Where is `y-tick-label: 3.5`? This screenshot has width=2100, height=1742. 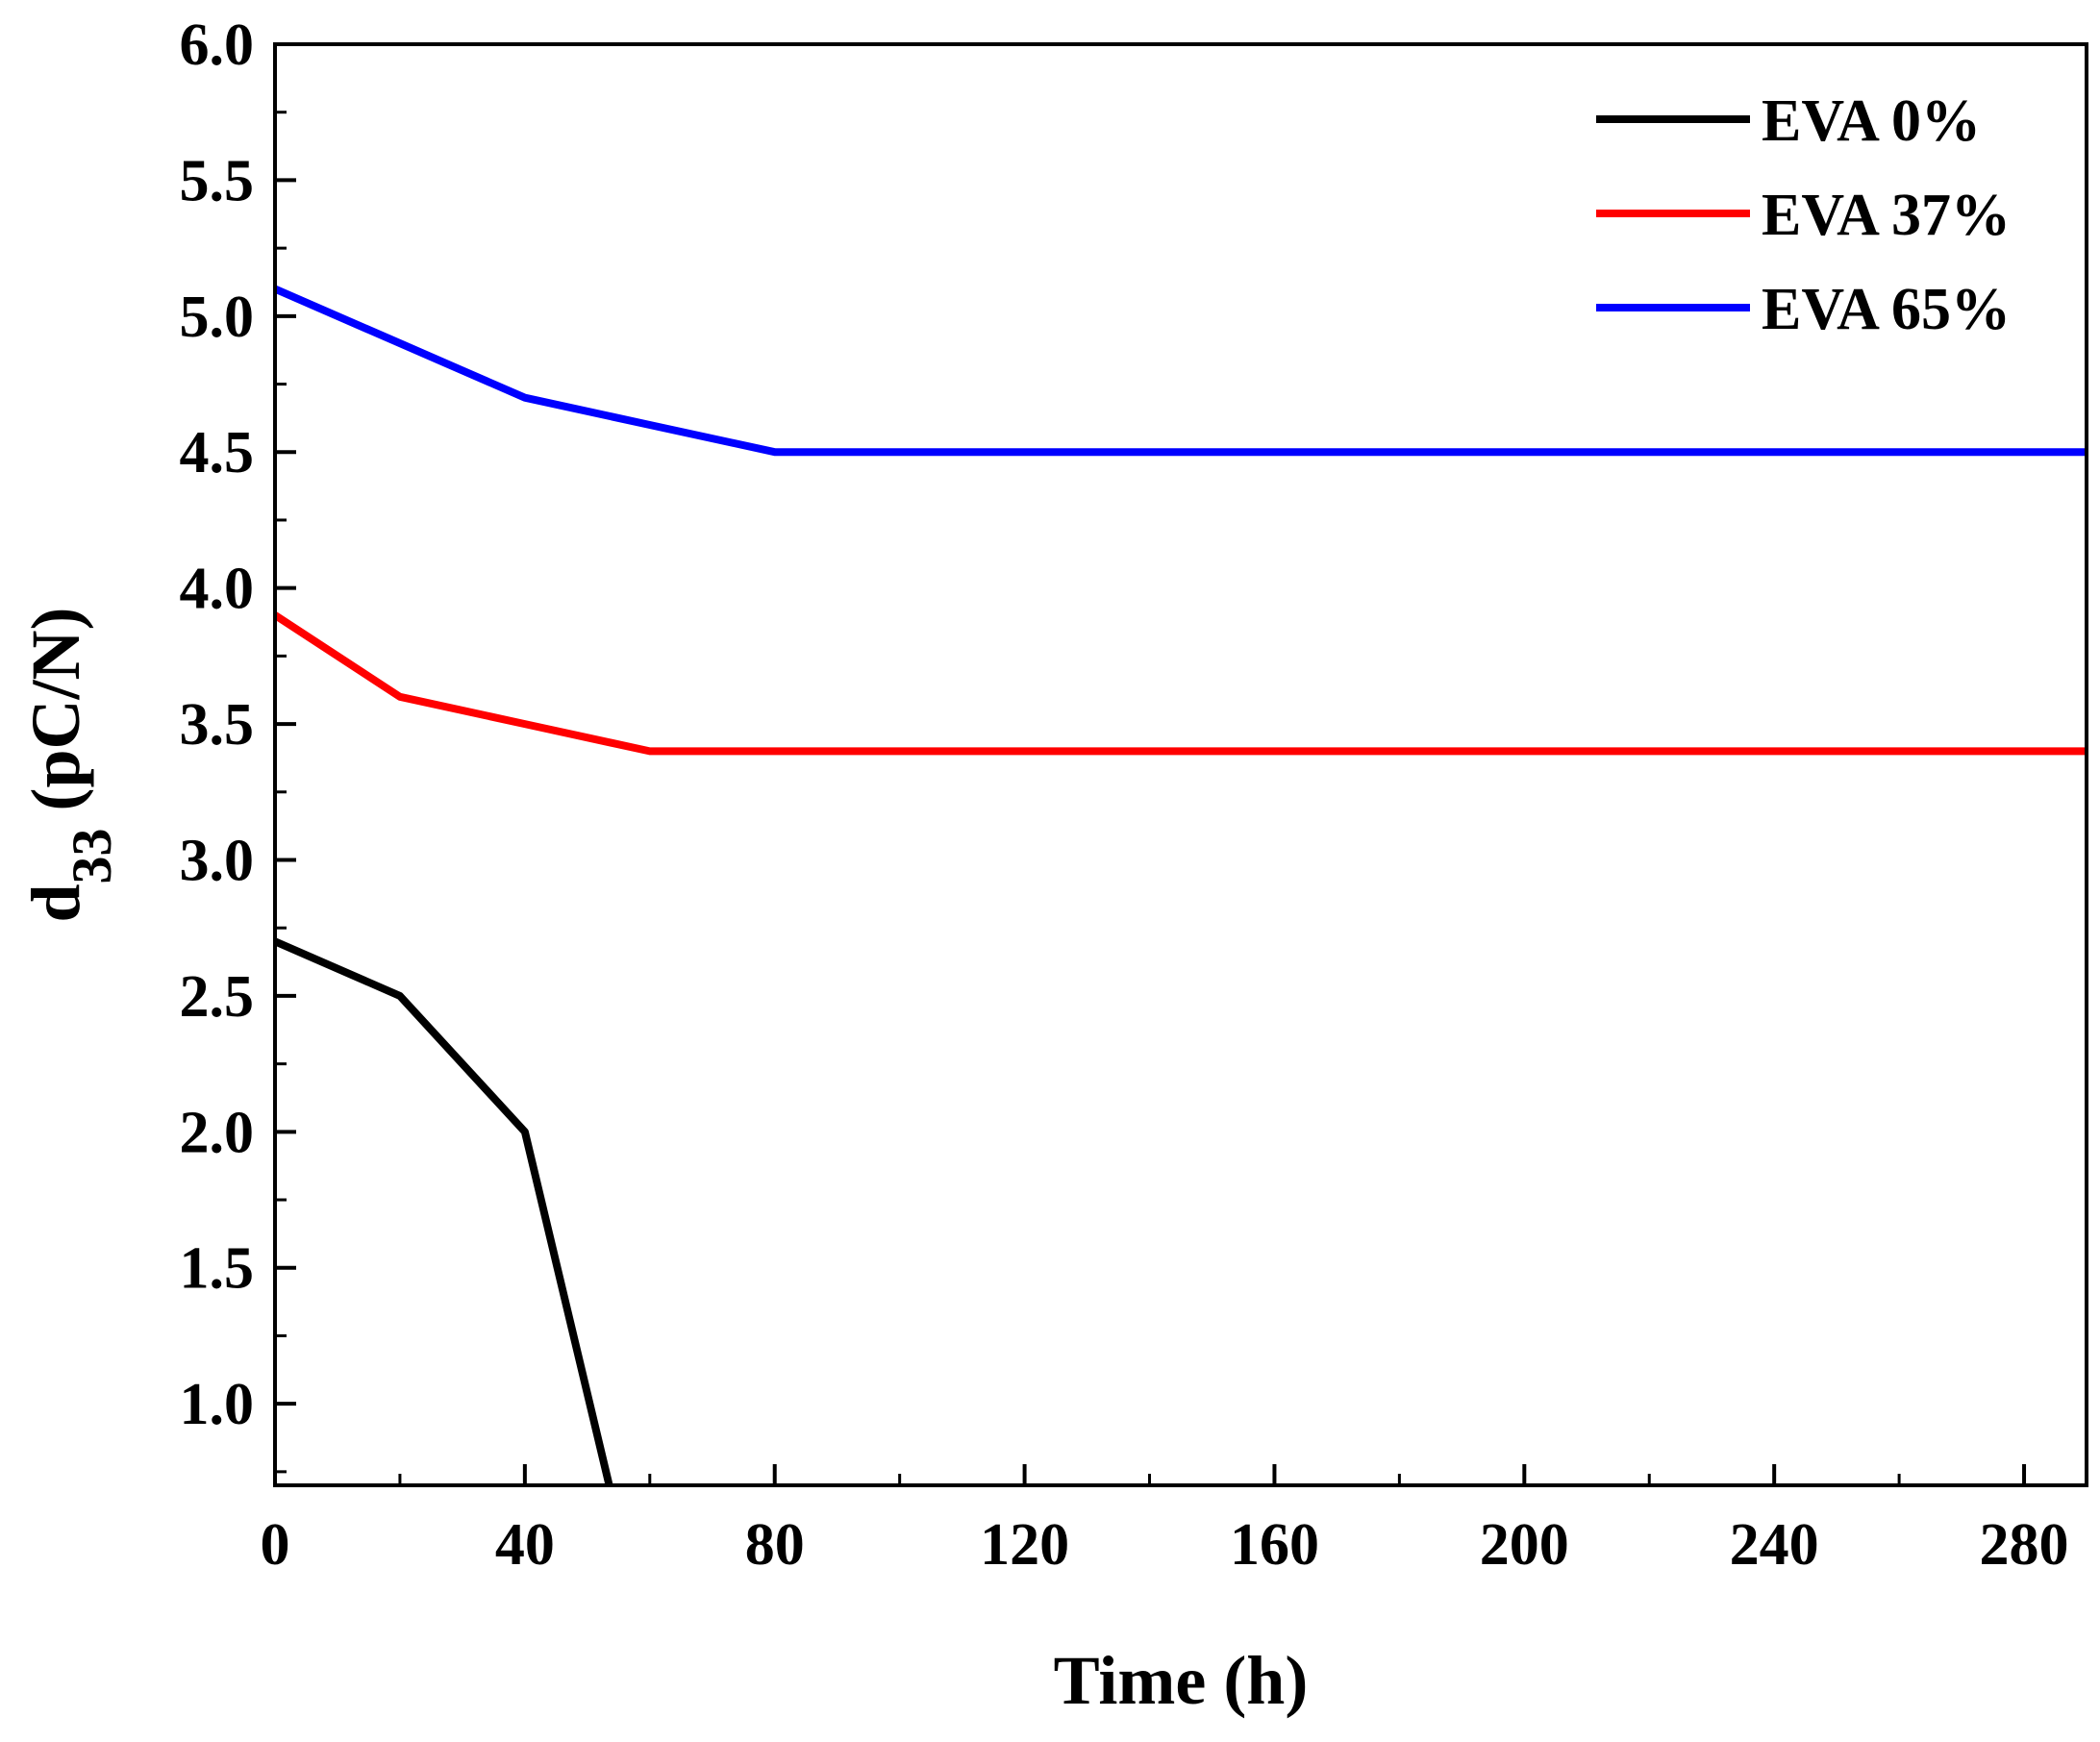
y-tick-label: 3.5 is located at coordinates (218, 725).